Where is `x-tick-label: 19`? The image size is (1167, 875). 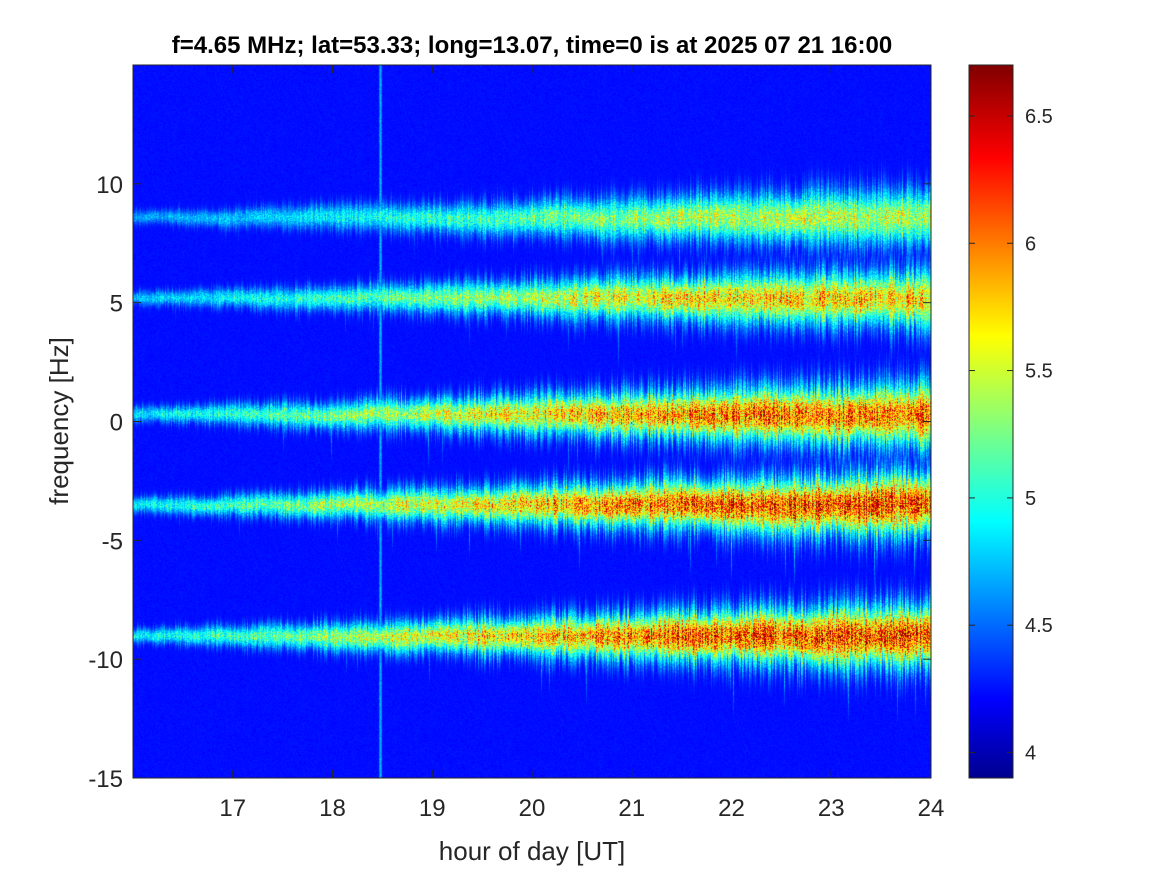
x-tick-label: 19 is located at coordinates (432, 808).